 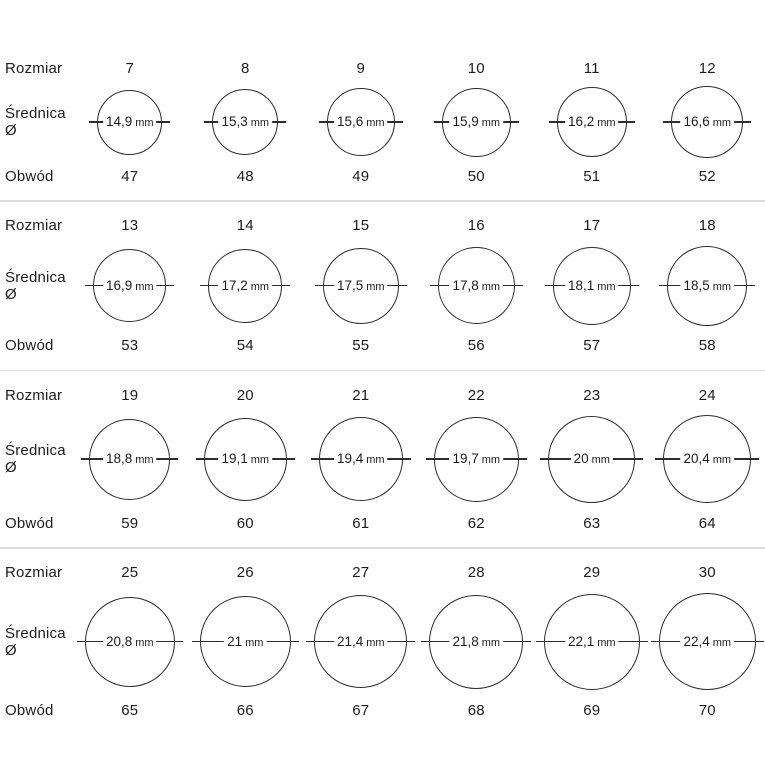 I want to click on diameter-value: 18,1, so click(x=581, y=285).